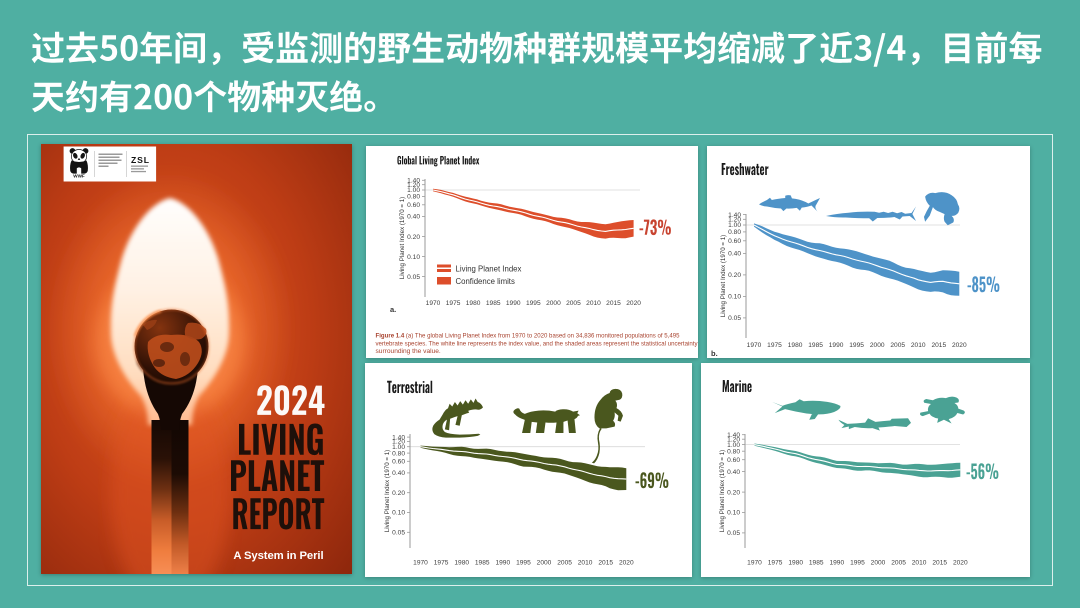 The height and width of the screenshot is (608, 1080). Describe the element at coordinates (408, 351) in the screenshot. I see `svg-text: surrounding the value.` at that location.